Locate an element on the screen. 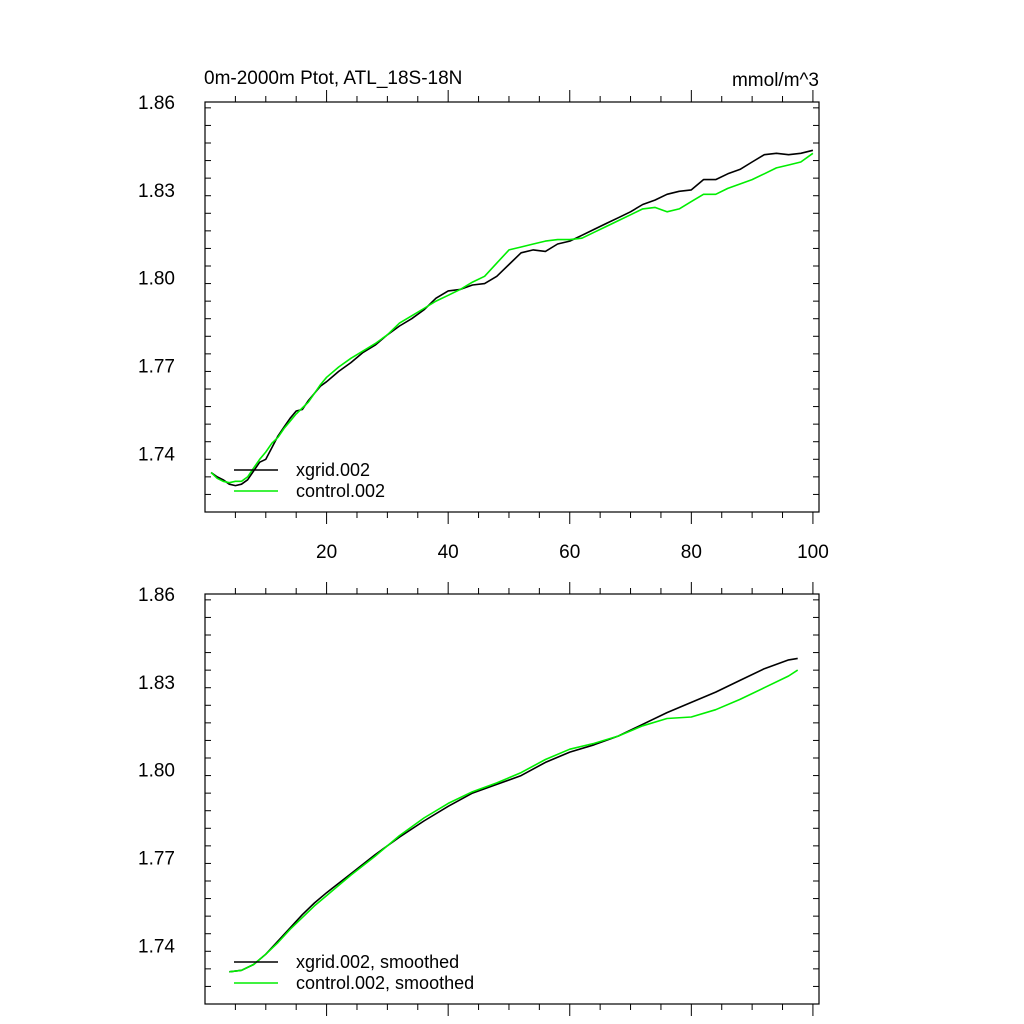 Image resolution: width=1024 pixels, height=1024 pixels. x-axis-top: 20 40 60 80 100 is located at coordinates (572, 552).